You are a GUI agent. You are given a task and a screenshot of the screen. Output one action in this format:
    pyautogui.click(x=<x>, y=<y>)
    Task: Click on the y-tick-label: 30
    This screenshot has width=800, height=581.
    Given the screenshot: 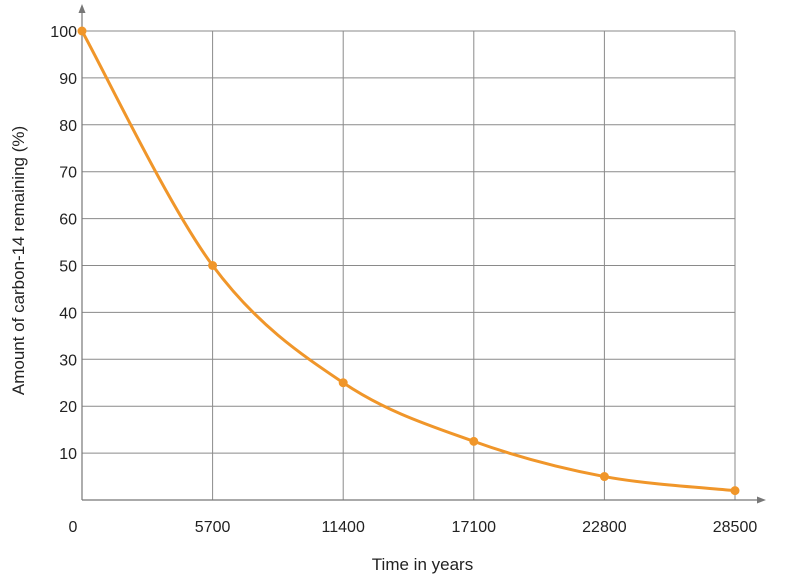 What is the action you would take?
    pyautogui.click(x=68, y=360)
    